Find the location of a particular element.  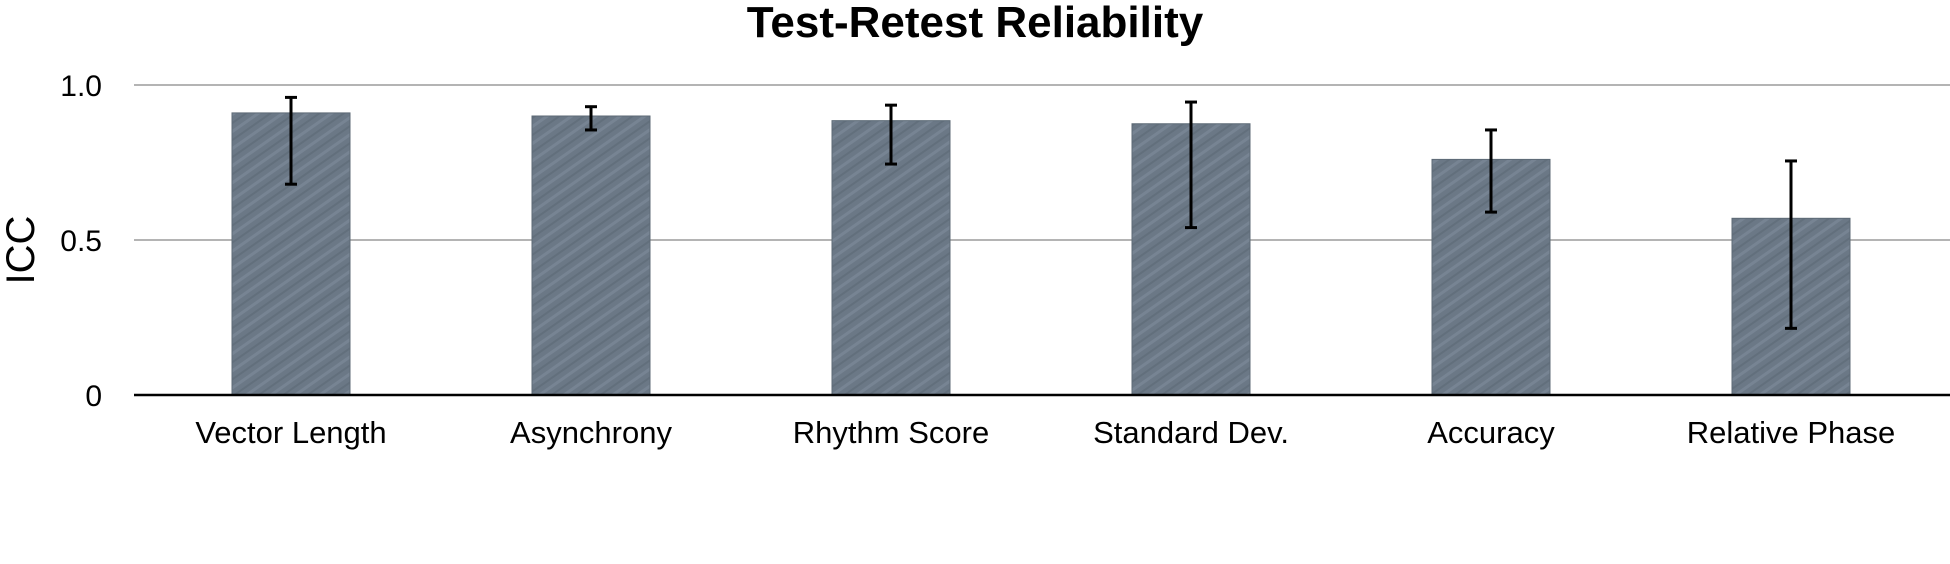

y-tick-labels: 0 0.5 1.0 is located at coordinates (81, 241).